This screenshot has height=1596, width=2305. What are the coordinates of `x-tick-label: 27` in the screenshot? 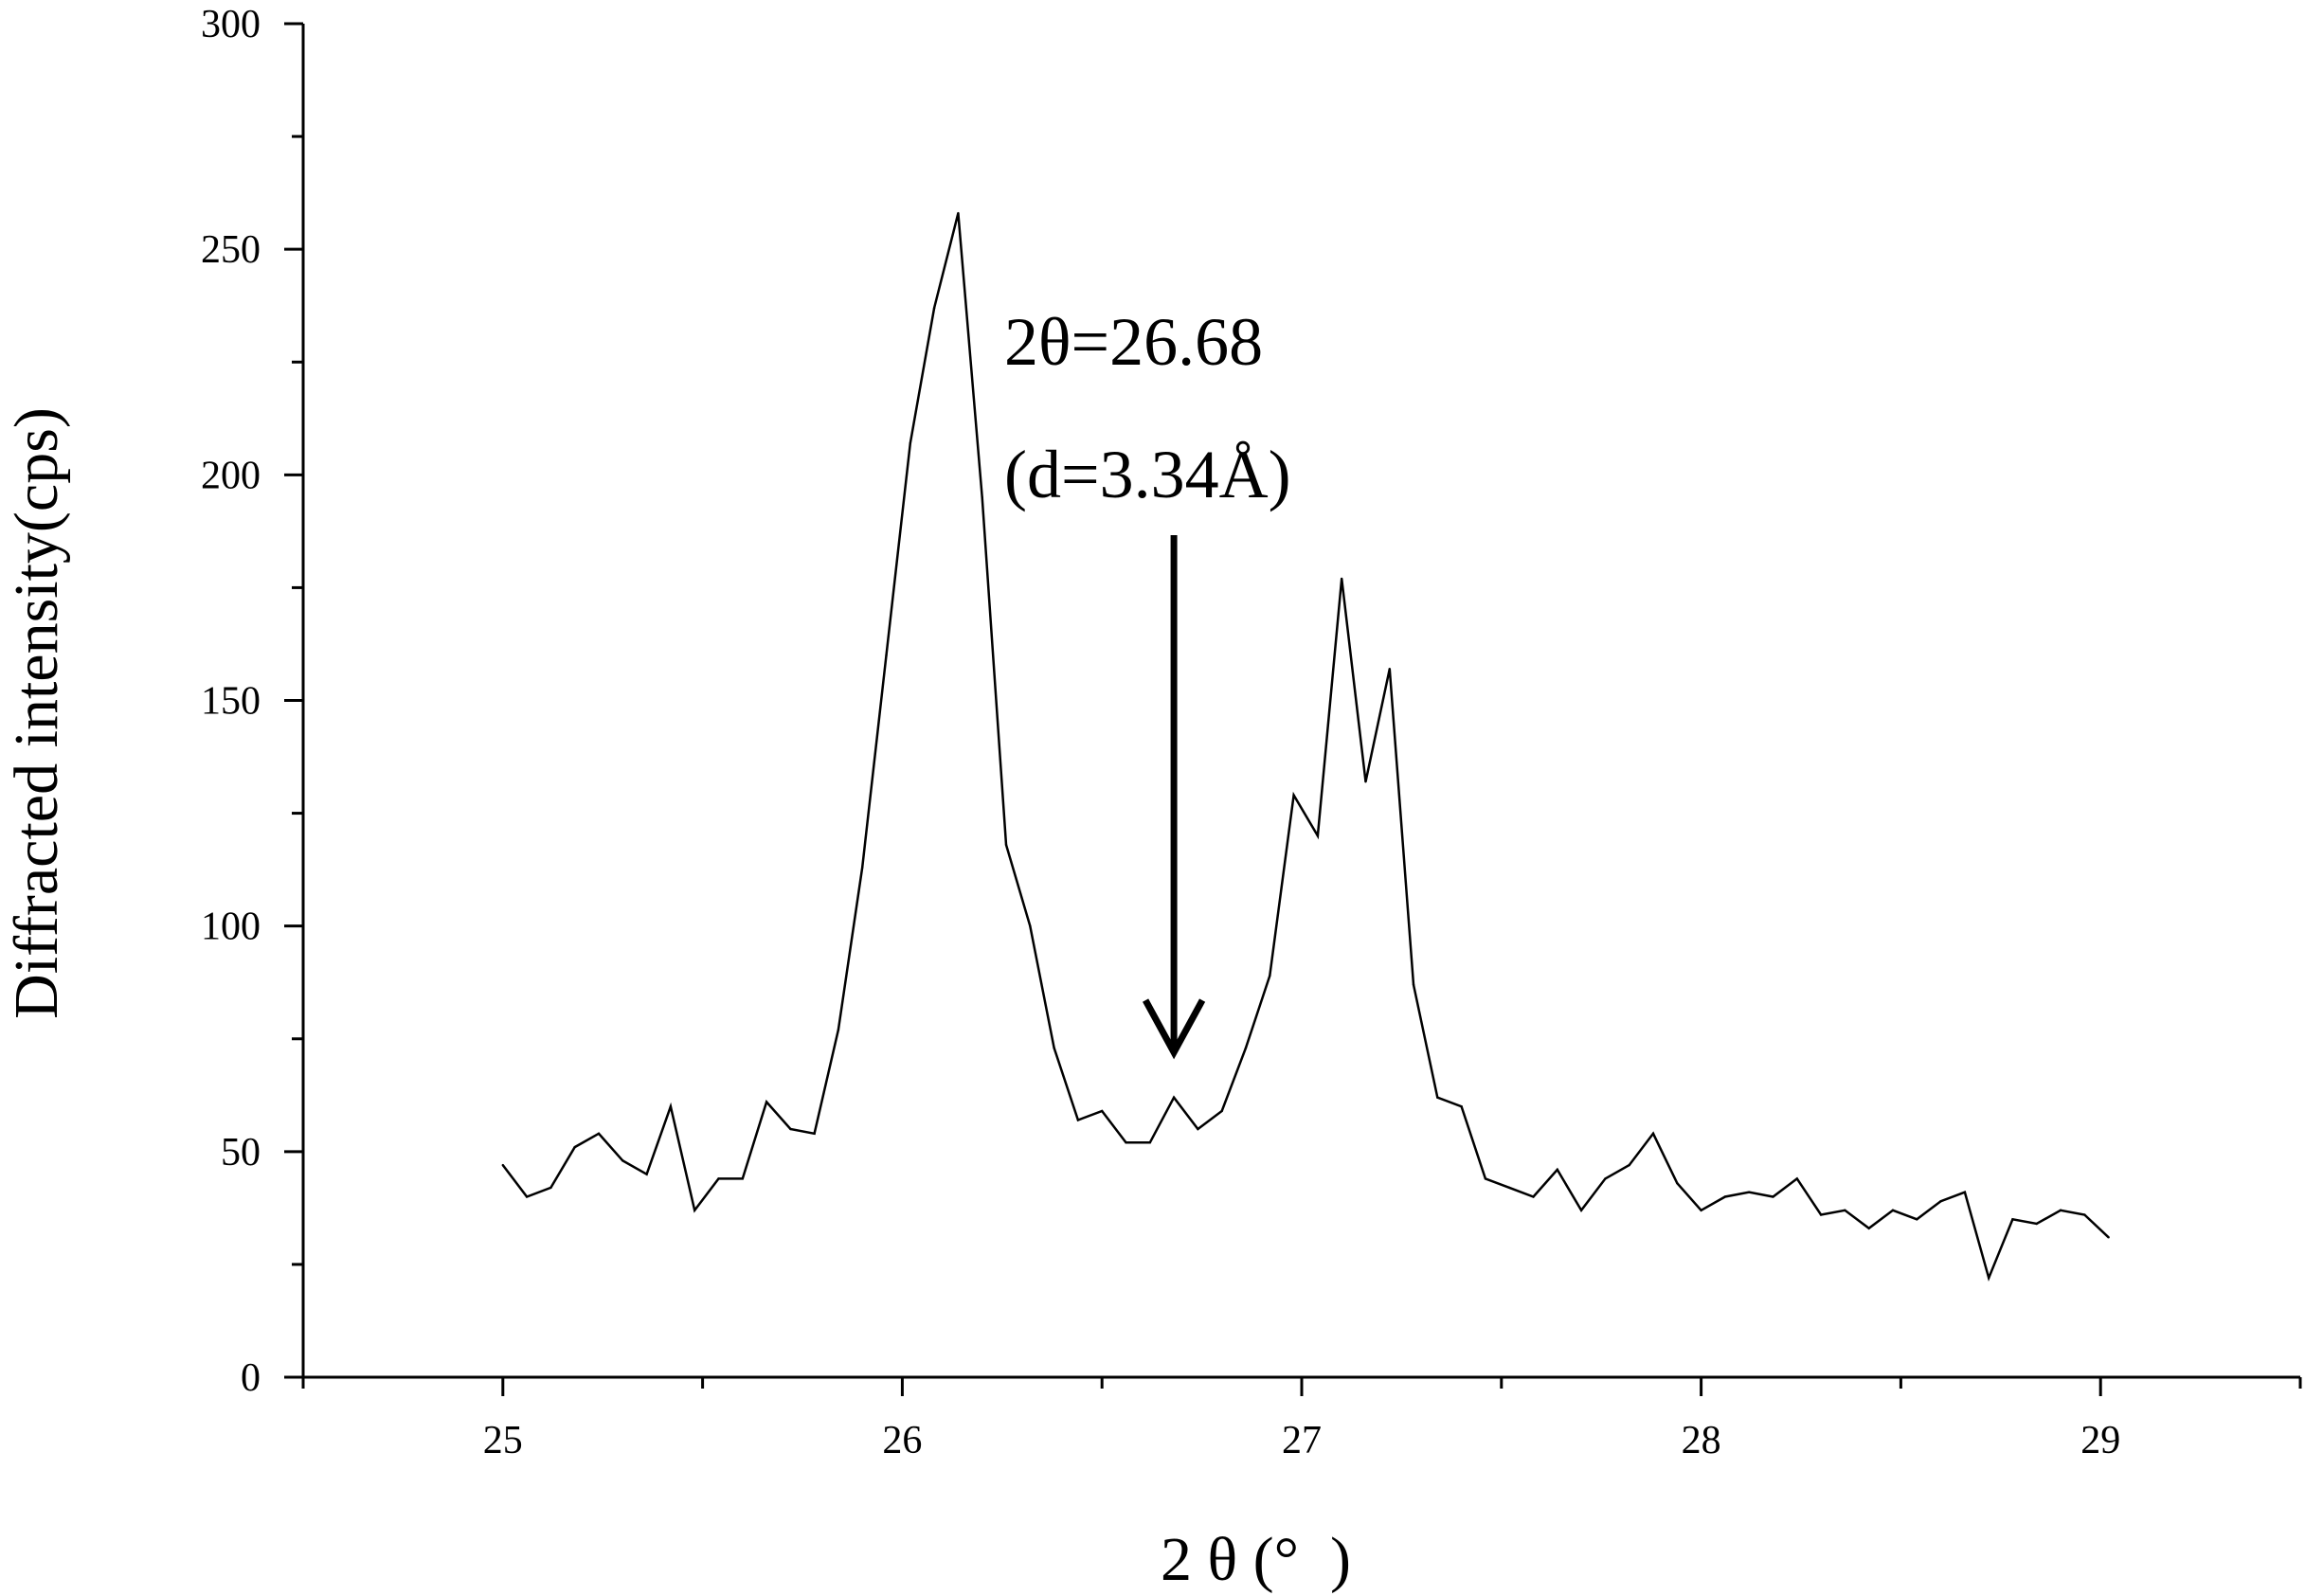 It's located at (1302, 1441).